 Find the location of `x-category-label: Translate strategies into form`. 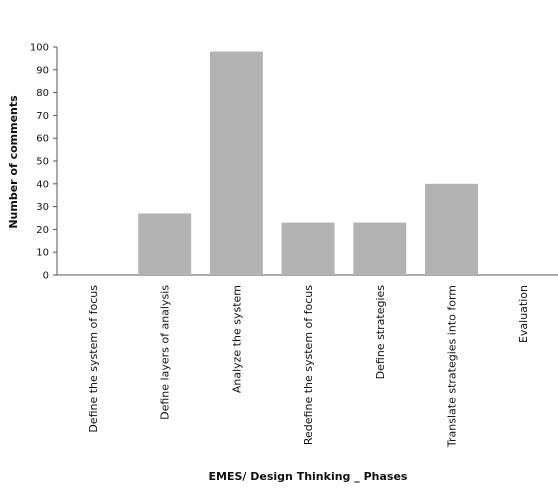

x-category-label: Translate strategies into form is located at coordinates (452, 366).